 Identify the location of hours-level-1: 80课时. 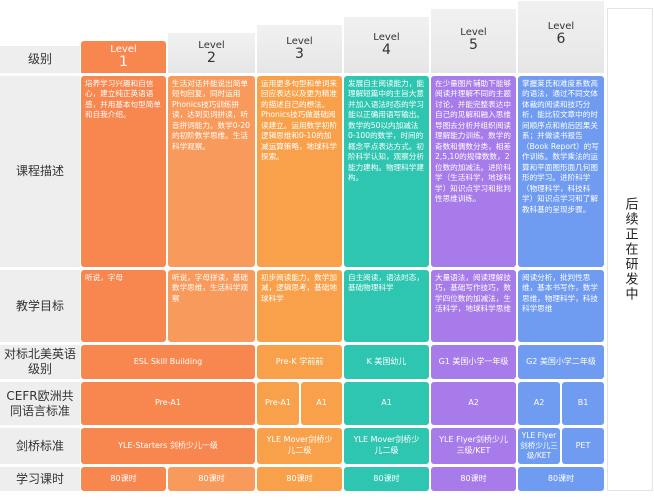
(123, 479).